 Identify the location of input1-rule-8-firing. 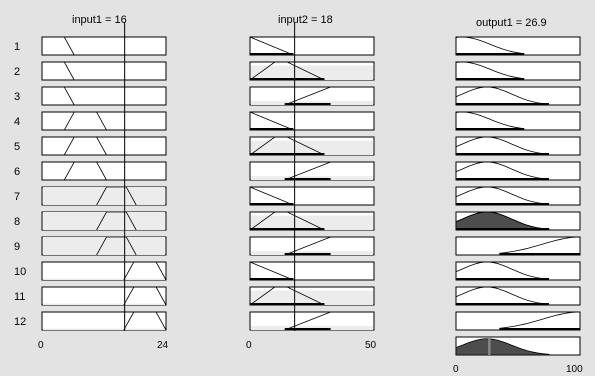
(104, 221).